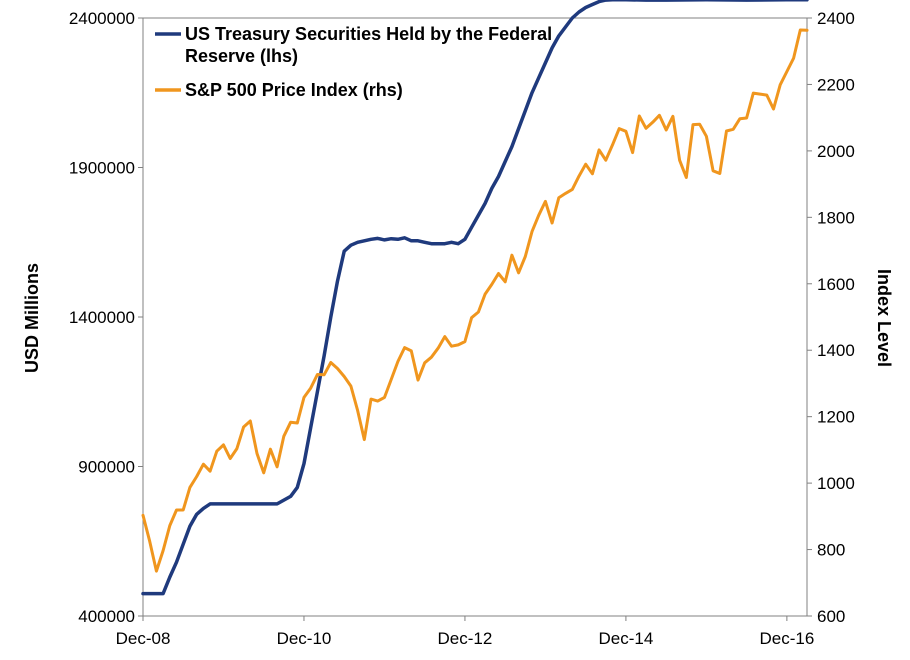 The image size is (910, 660). What do you see at coordinates (106, 467) in the screenshot?
I see `y-left-tick-label: 900000` at bounding box center [106, 467].